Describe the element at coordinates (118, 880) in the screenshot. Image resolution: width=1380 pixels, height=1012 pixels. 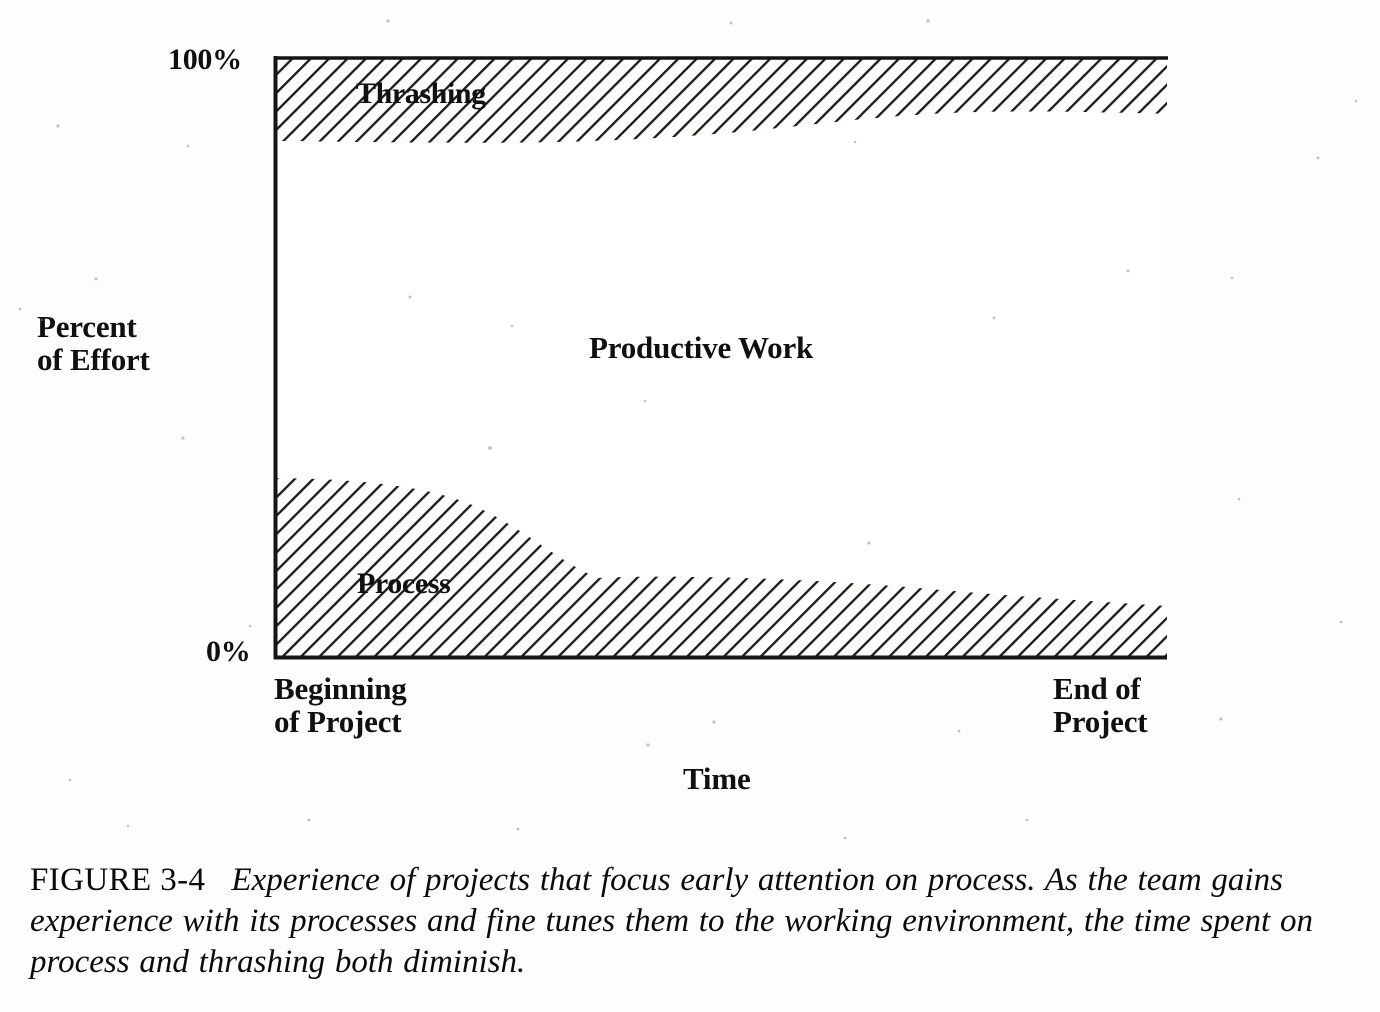
I see `figure-number: FIGURE 3-4` at that location.